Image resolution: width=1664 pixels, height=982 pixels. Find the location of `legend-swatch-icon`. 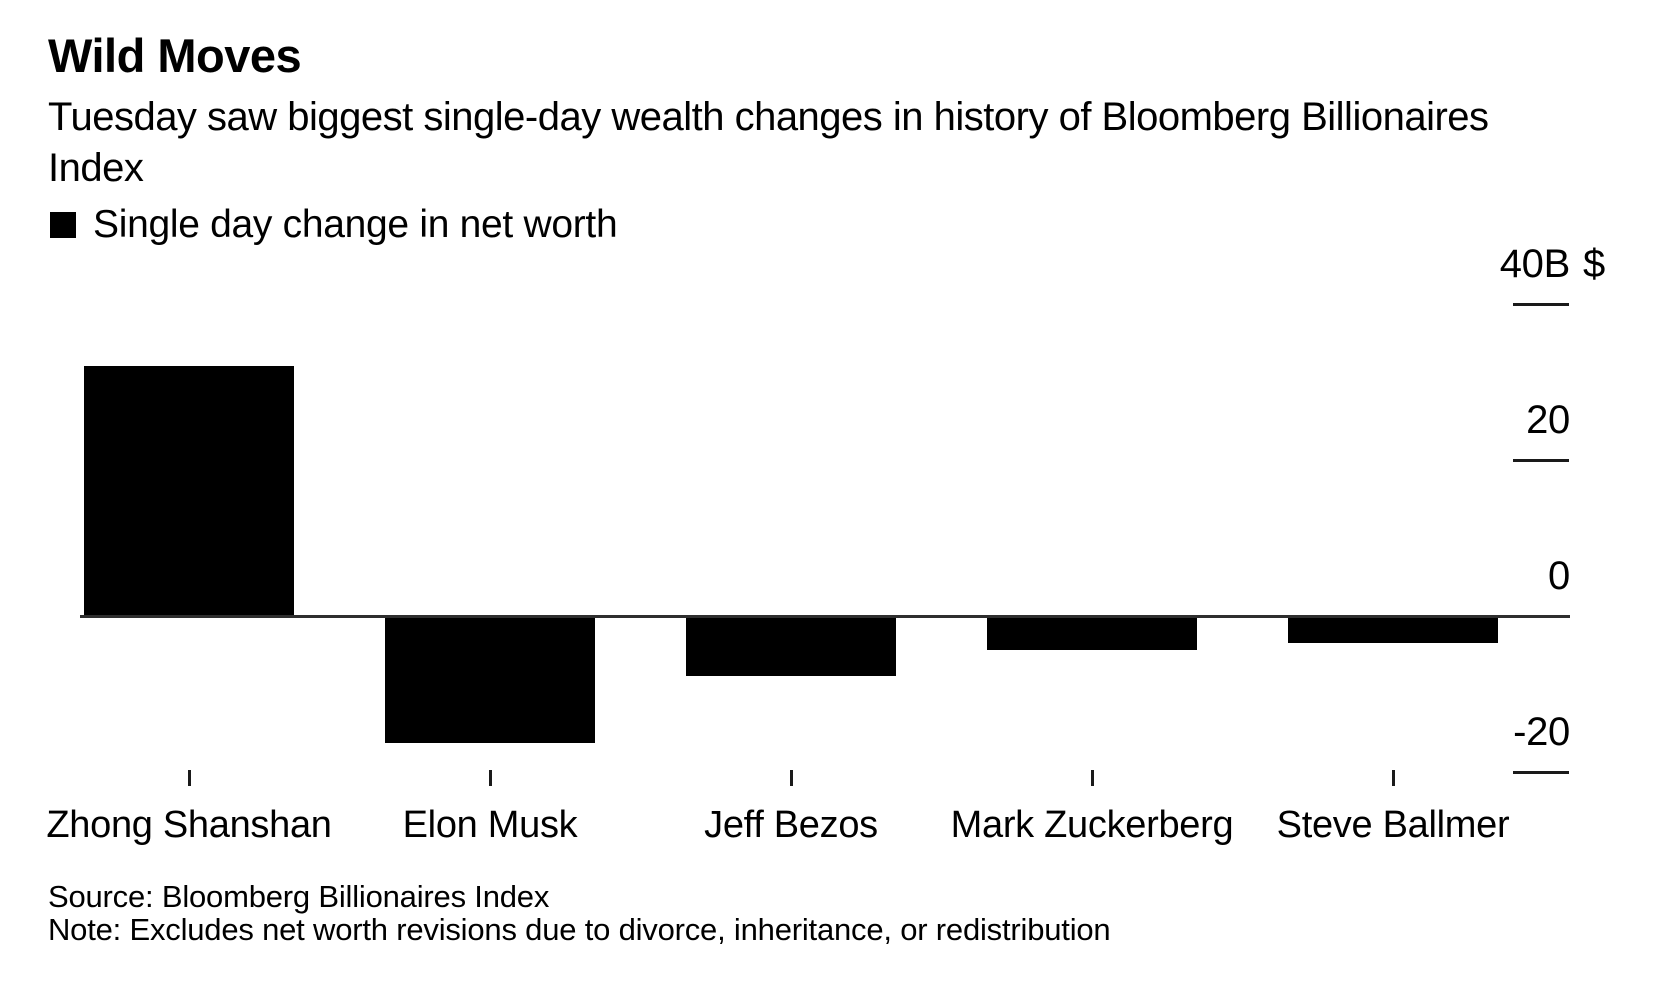

legend-swatch-icon is located at coordinates (63, 225).